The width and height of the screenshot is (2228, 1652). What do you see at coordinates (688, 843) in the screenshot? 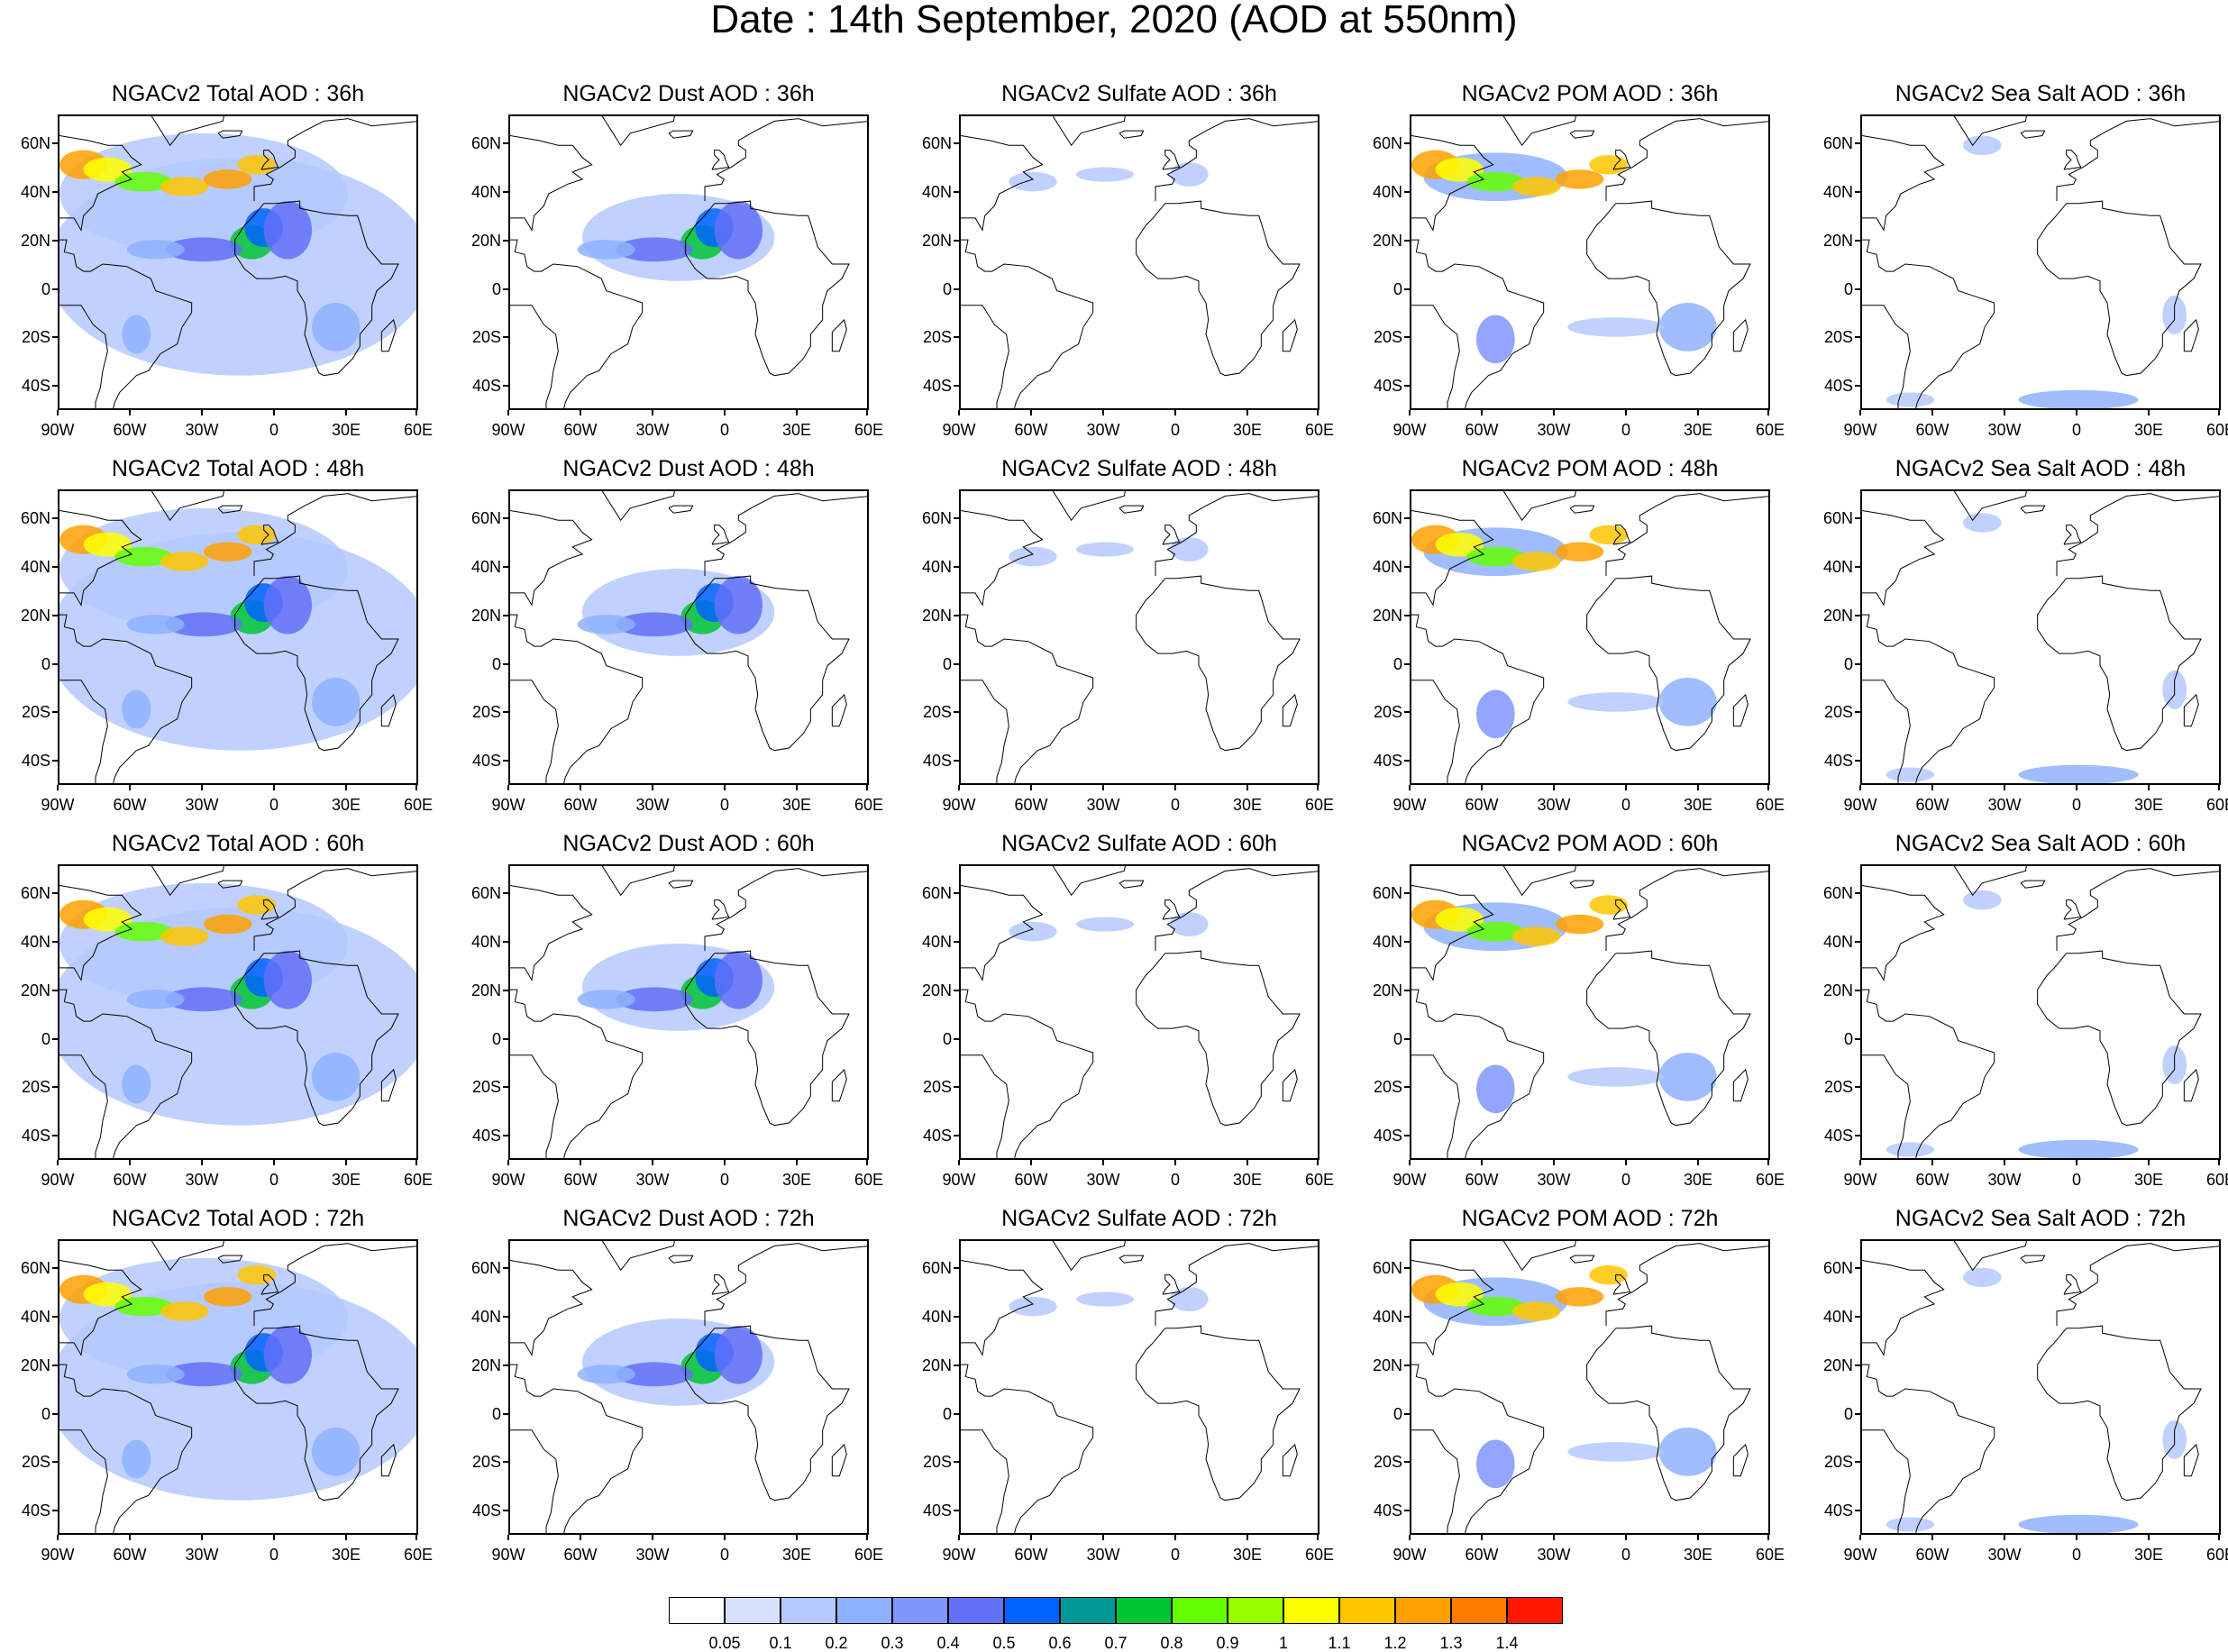
I see `panel-title: NGACv2 Dust AOD : 60h` at bounding box center [688, 843].